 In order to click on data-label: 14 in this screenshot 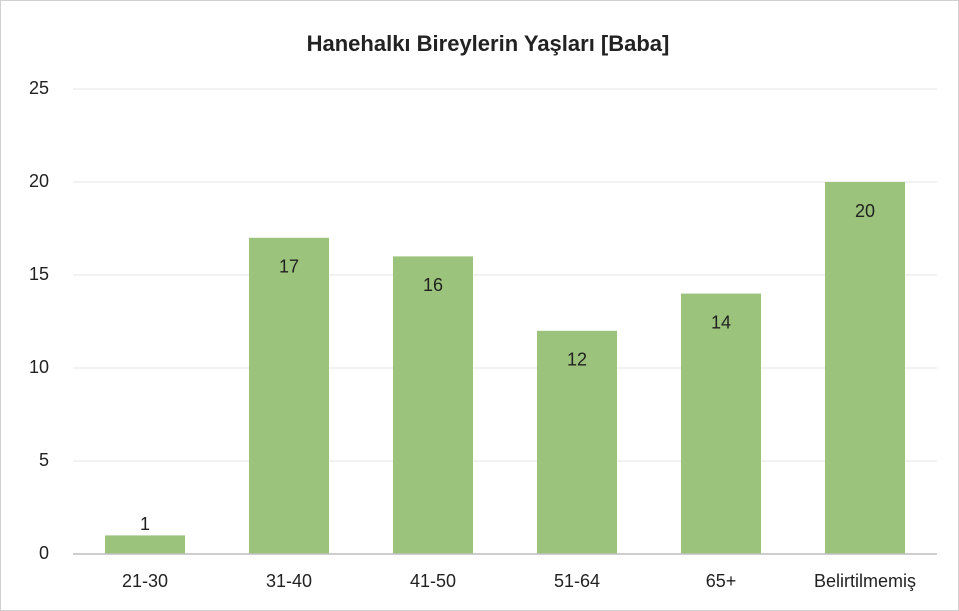, I will do `click(721, 322)`.